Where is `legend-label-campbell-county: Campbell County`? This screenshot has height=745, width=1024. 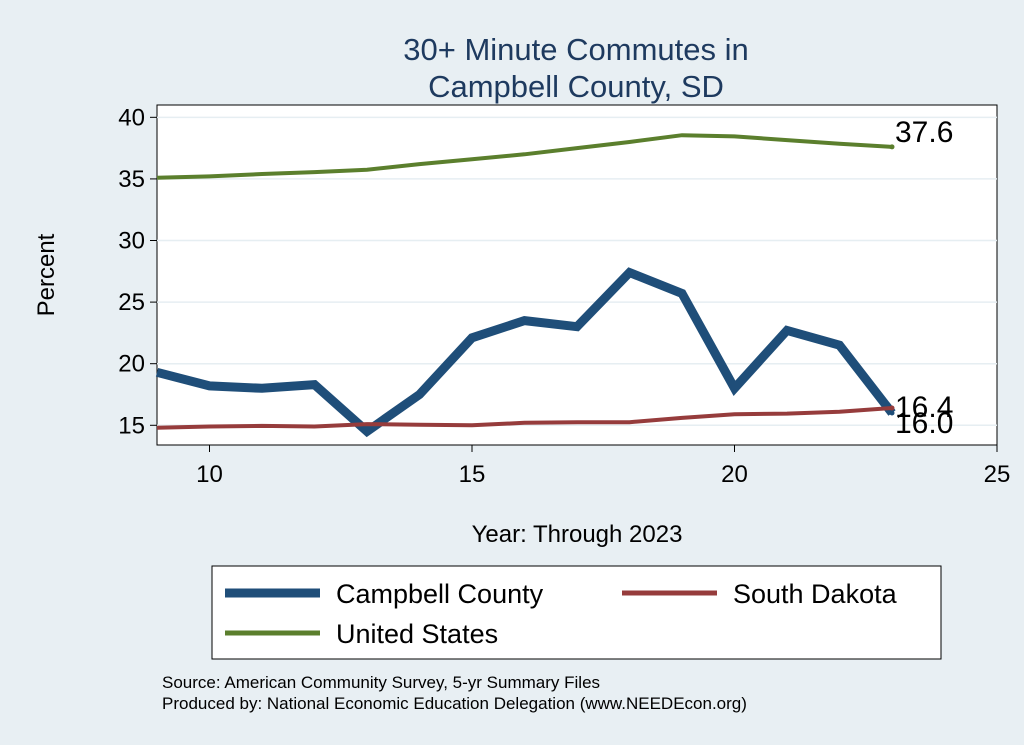 legend-label-campbell-county: Campbell County is located at coordinates (440, 594).